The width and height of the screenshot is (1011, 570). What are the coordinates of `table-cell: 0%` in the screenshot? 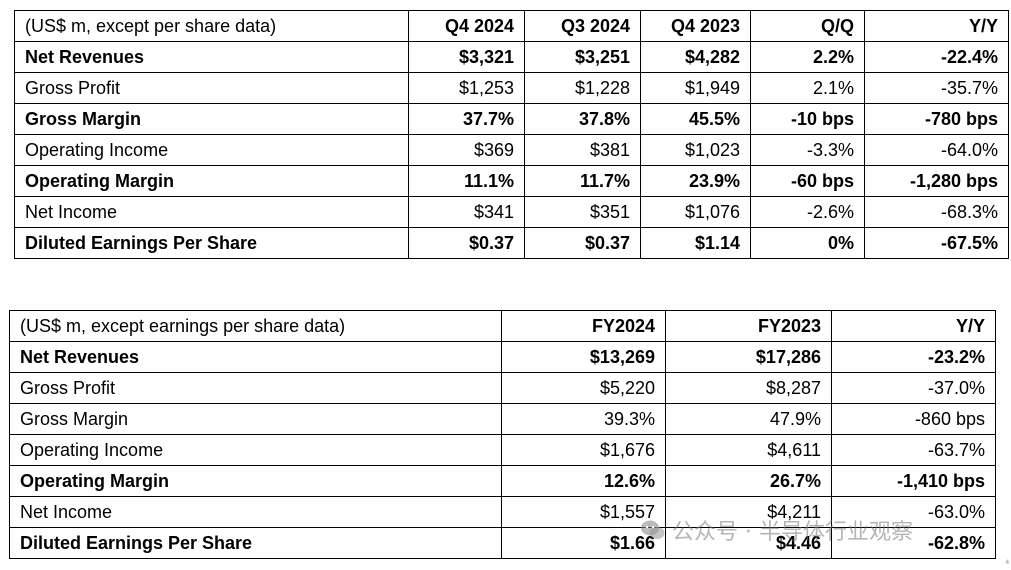 It's located at (807, 243).